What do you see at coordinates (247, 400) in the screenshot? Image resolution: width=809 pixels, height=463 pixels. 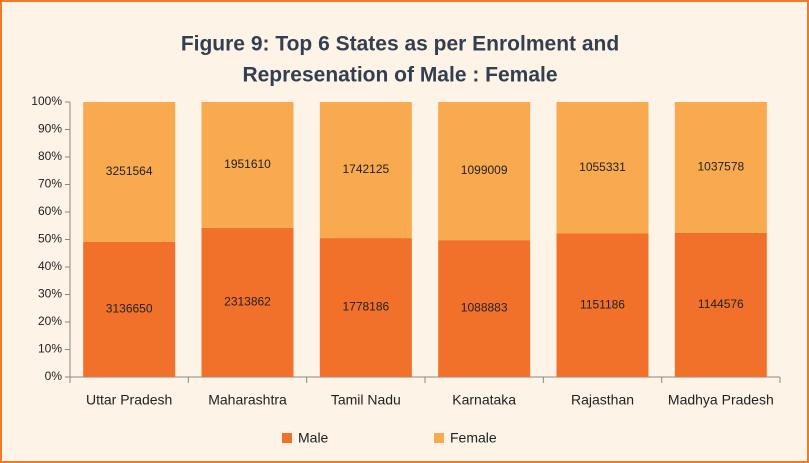 I see `x-tick-label: Maharashtra` at bounding box center [247, 400].